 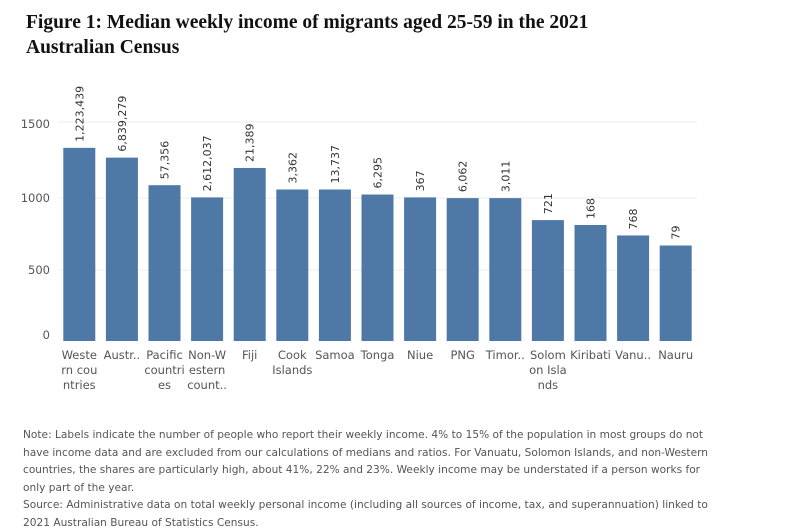 I want to click on x-tick-label-2-1: countri, so click(x=164, y=370).